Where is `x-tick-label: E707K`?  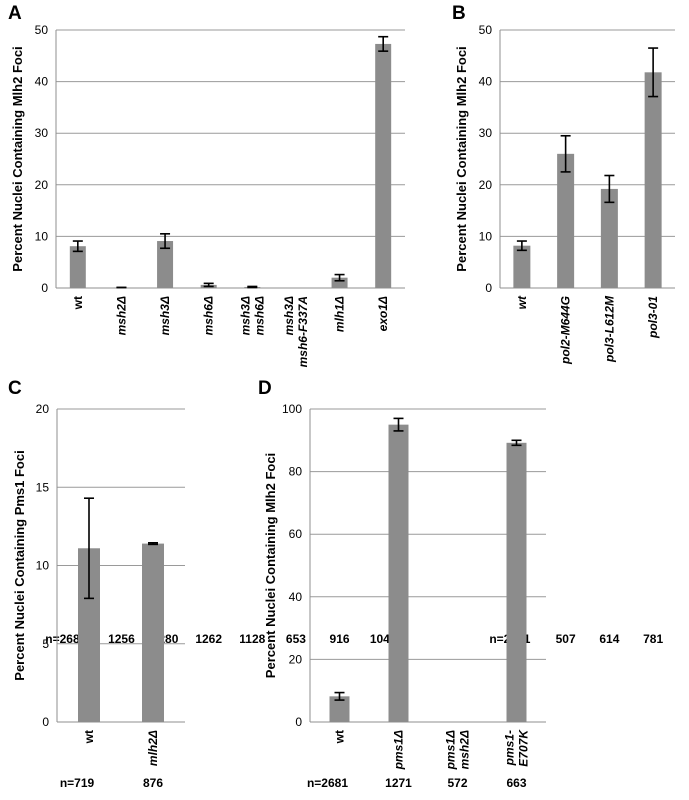 x-tick-label: E707K is located at coordinates (524, 748).